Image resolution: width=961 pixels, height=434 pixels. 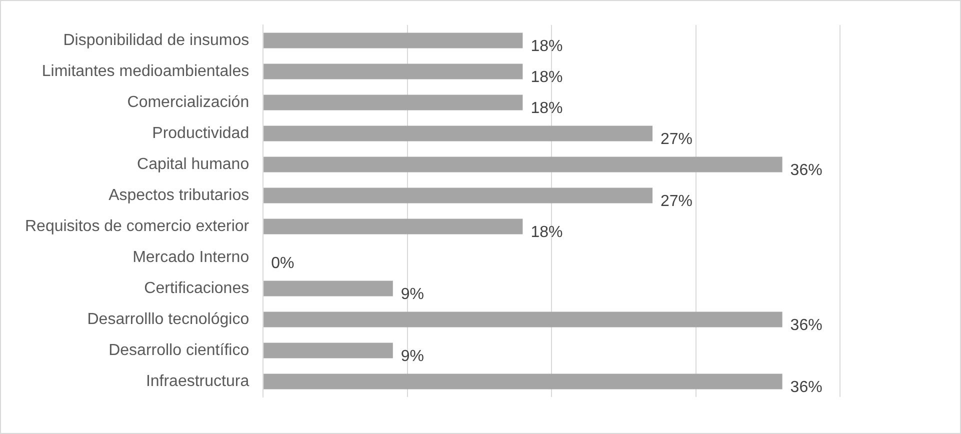 What do you see at coordinates (193, 164) in the screenshot?
I see `y-tick-label: Capital humano` at bounding box center [193, 164].